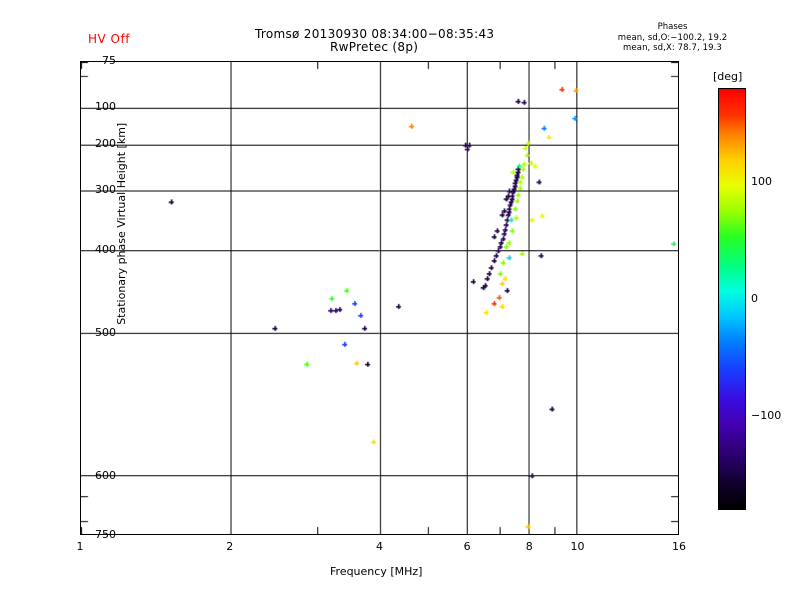 The height and width of the screenshot is (600, 800). I want to click on x-tick-label: 2, so click(230, 546).